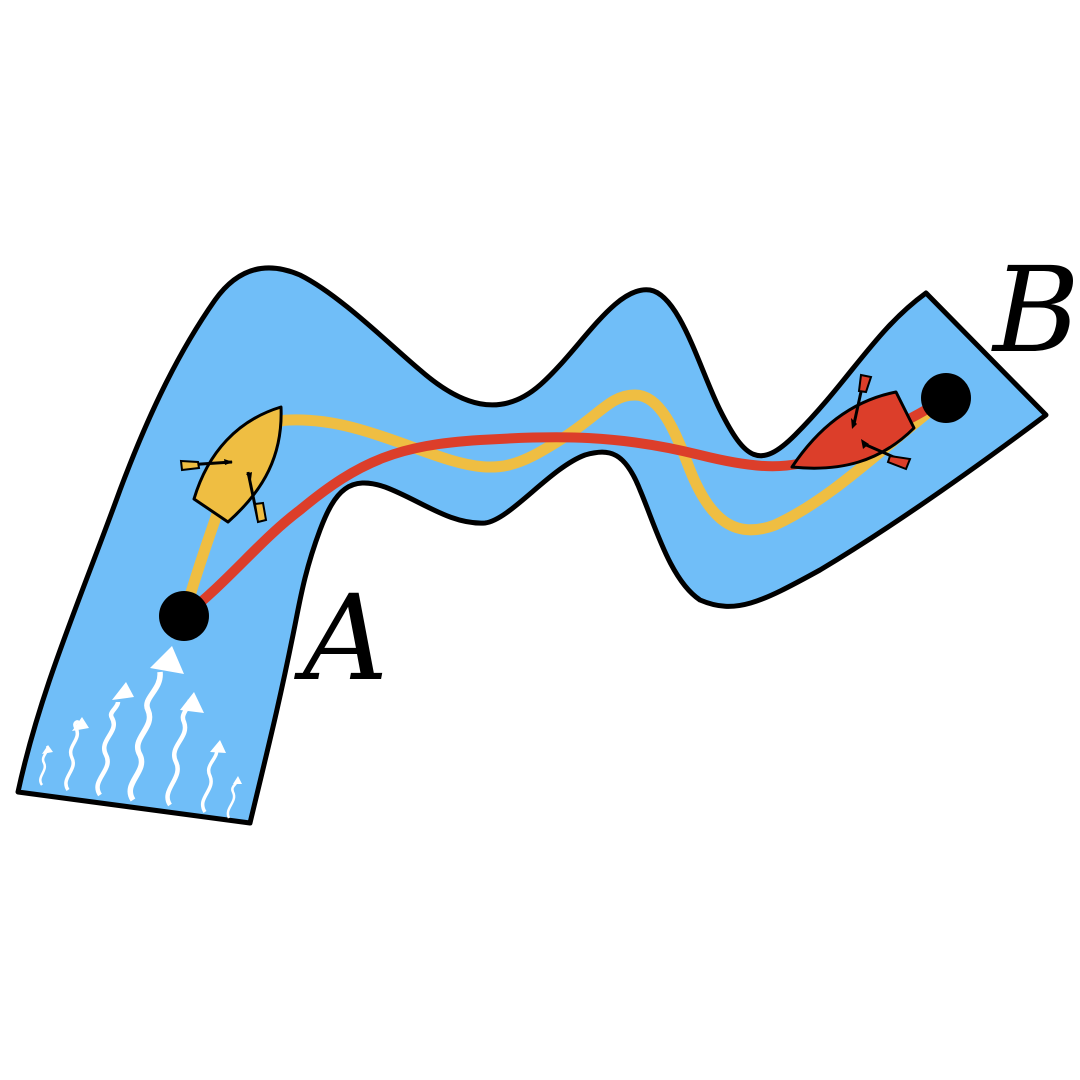 This screenshot has width=1080, height=1080. I want to click on yellow-boat, so click(231, 464).